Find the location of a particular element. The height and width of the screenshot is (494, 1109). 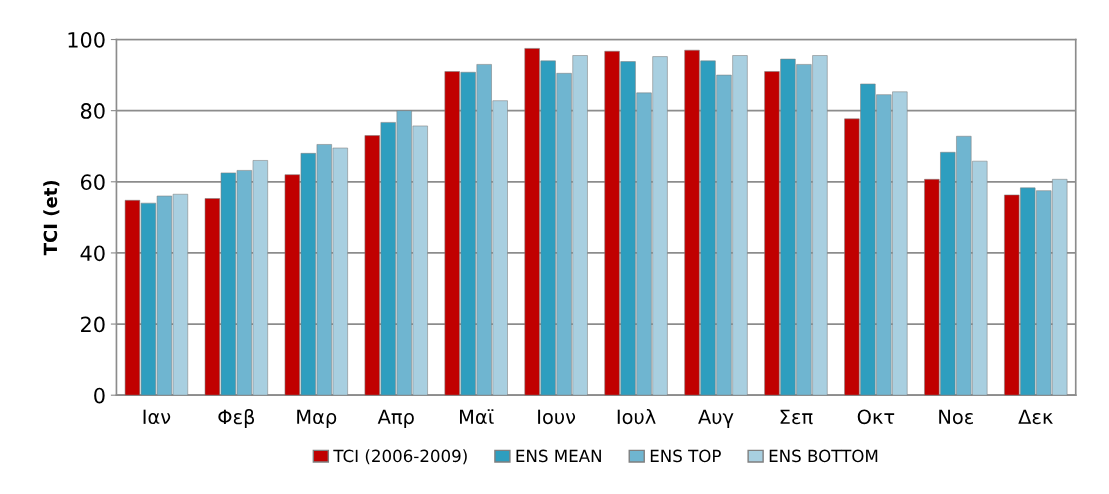

x-tick-label: Ιουλ is located at coordinates (636, 417).